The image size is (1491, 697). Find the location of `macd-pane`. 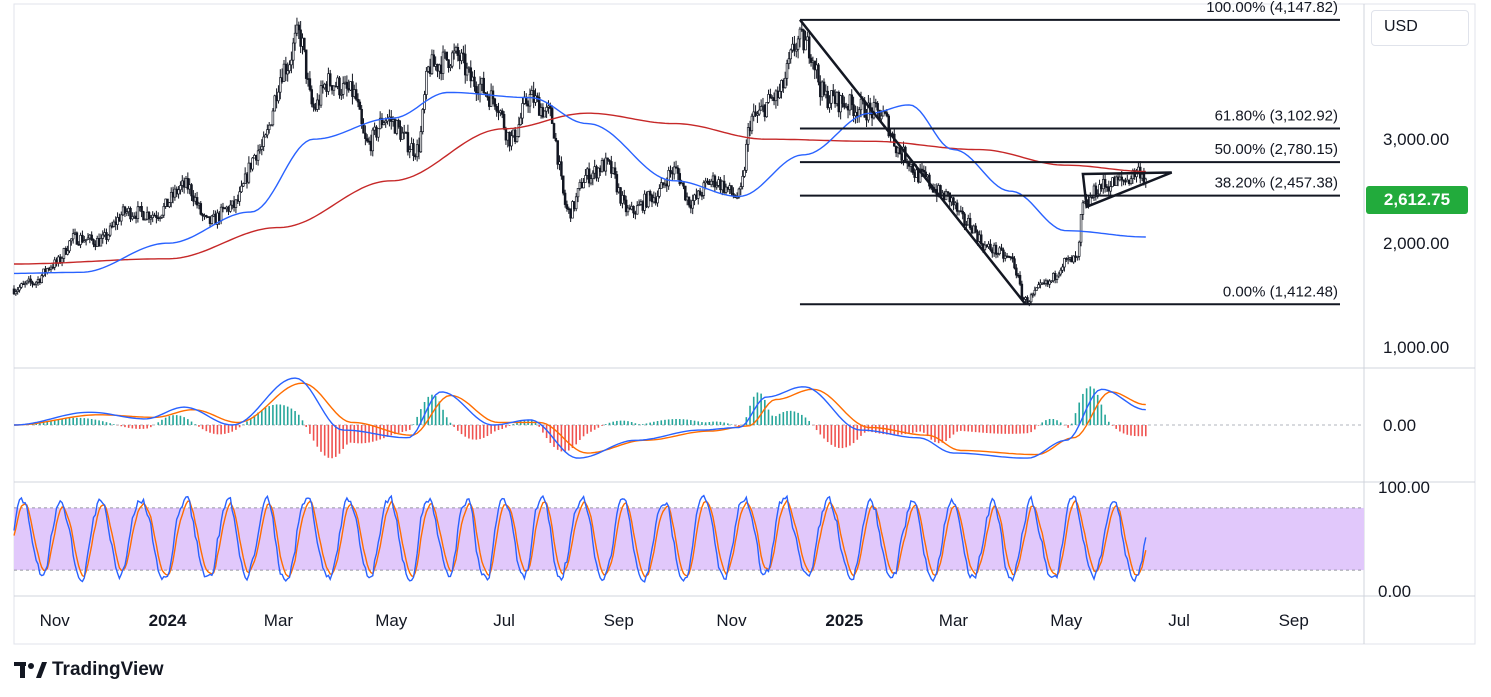

macd-pane is located at coordinates (688, 418).